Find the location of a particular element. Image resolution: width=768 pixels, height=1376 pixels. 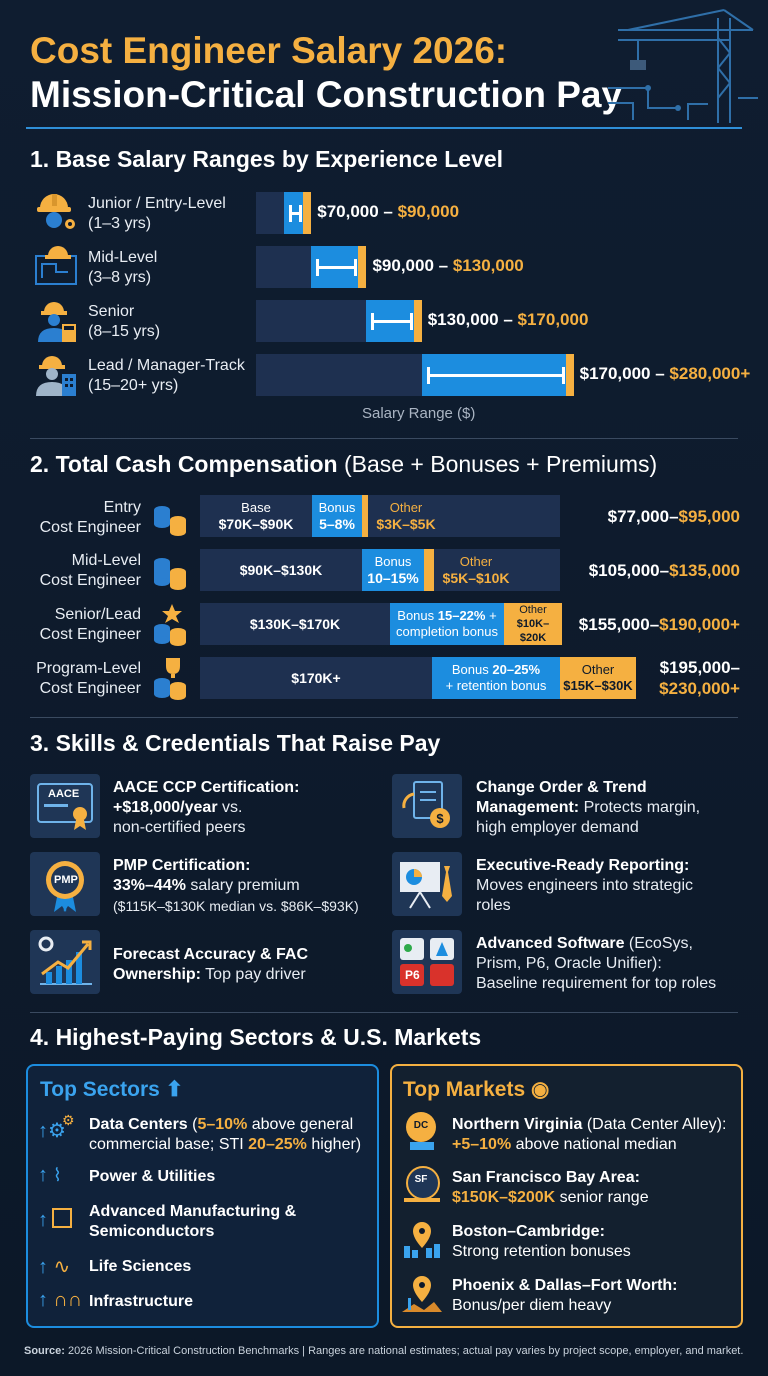

engineer-building-icon is located at coordinates (56, 376).